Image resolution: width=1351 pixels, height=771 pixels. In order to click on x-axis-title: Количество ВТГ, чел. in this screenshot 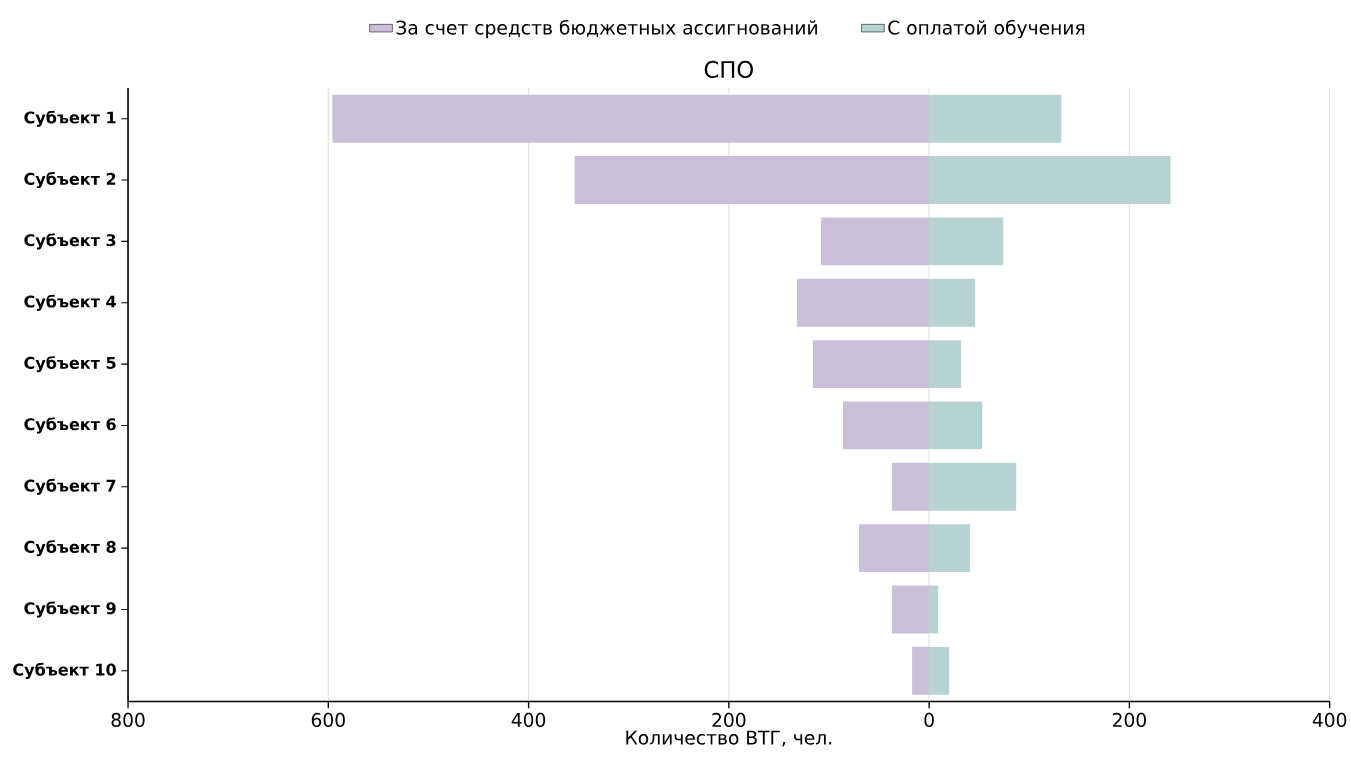, I will do `click(729, 738)`.